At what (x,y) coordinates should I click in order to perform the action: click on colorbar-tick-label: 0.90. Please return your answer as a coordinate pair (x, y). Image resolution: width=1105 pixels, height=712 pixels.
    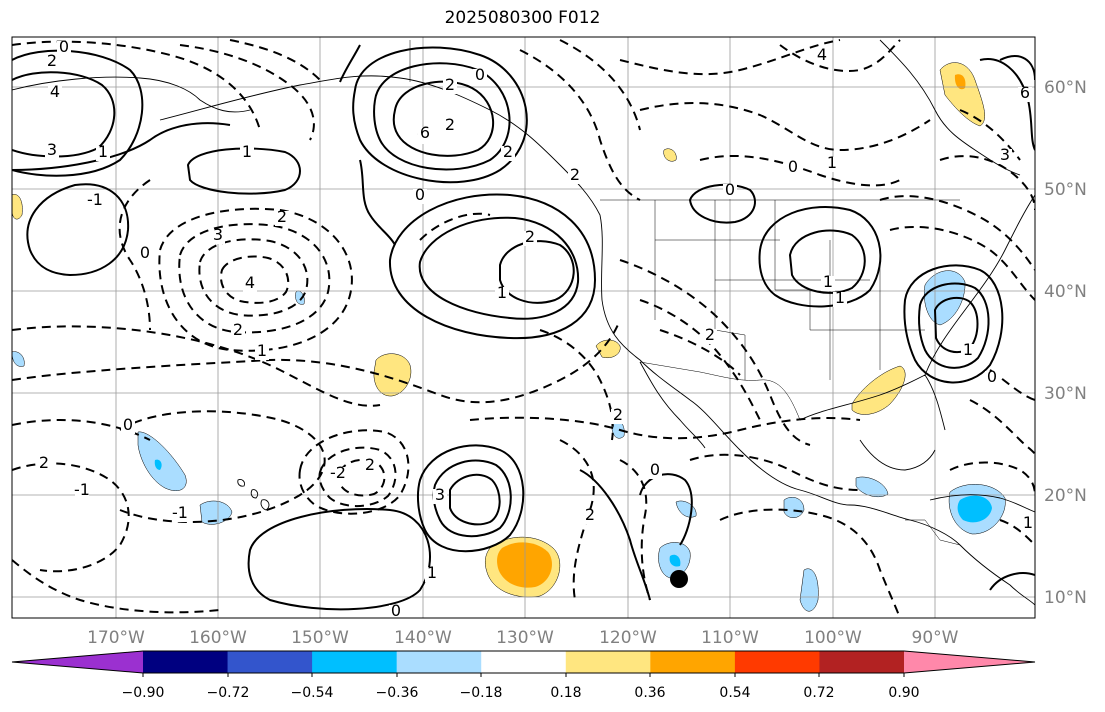
    Looking at the image, I should click on (903, 693).